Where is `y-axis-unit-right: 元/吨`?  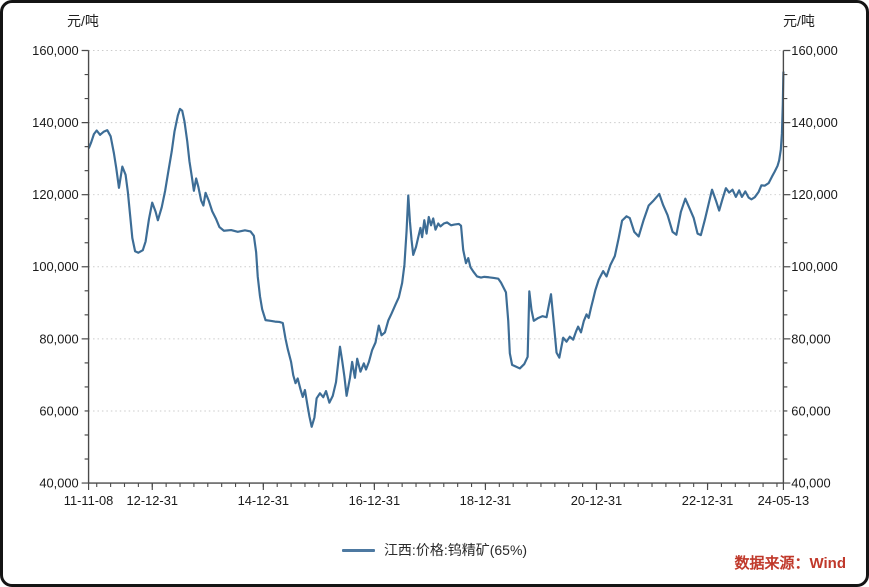 y-axis-unit-right: 元/吨 is located at coordinates (799, 21).